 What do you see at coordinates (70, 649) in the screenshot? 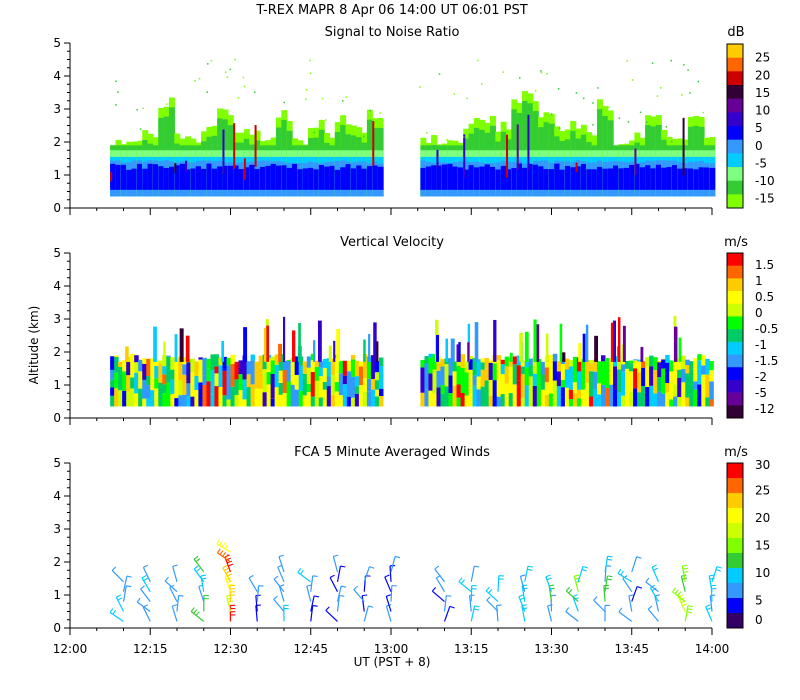
I see `x-tick-label: 12:00` at bounding box center [70, 649].